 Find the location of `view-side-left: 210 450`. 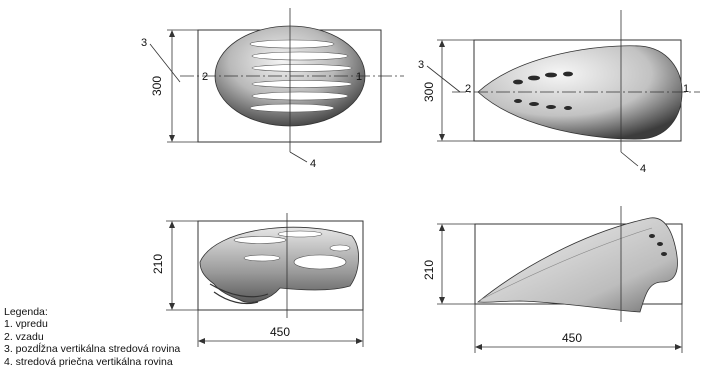

view-side-left: 210 450 is located at coordinates (257, 280).